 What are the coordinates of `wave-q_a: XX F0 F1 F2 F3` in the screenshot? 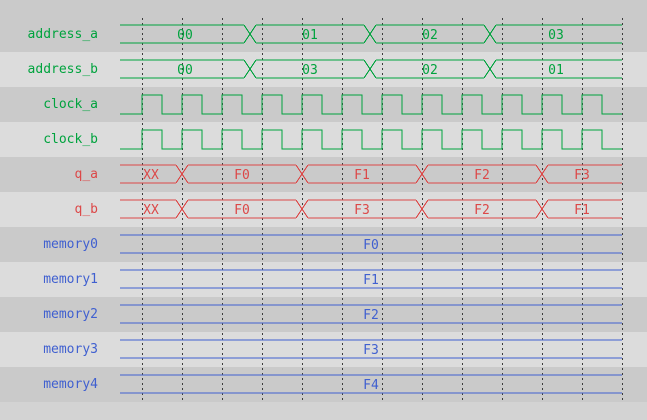 It's located at (371, 174).